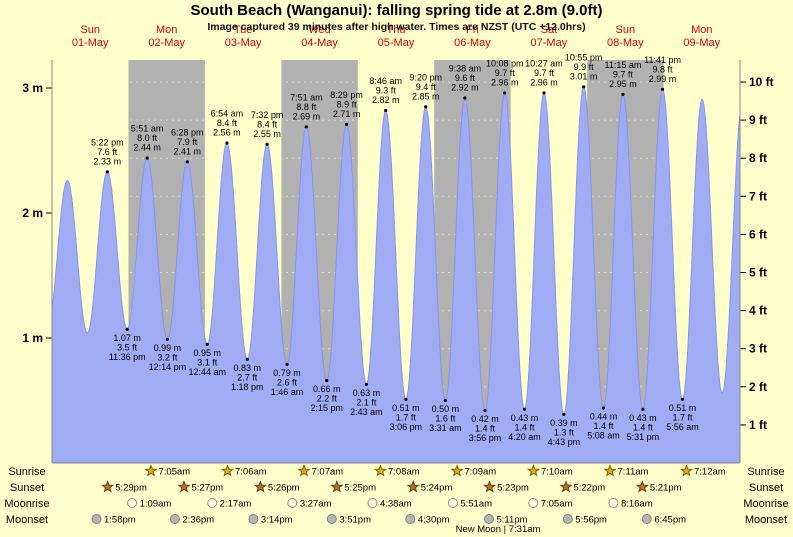 The image size is (793, 537). What do you see at coordinates (32, 88) in the screenshot?
I see `left-axis-label: 3 m` at bounding box center [32, 88].